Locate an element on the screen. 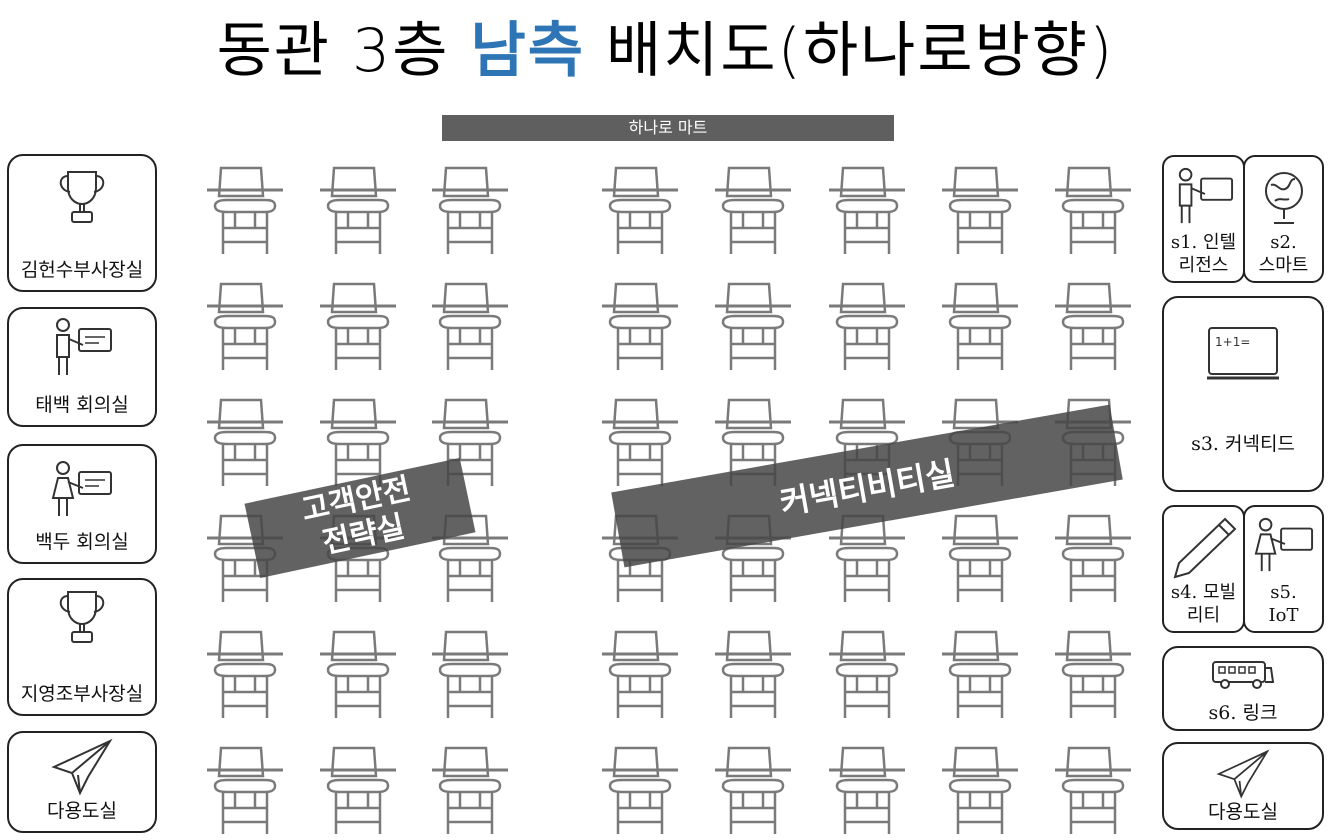  chalkboard-icon: 1+1= is located at coordinates (1243, 353).